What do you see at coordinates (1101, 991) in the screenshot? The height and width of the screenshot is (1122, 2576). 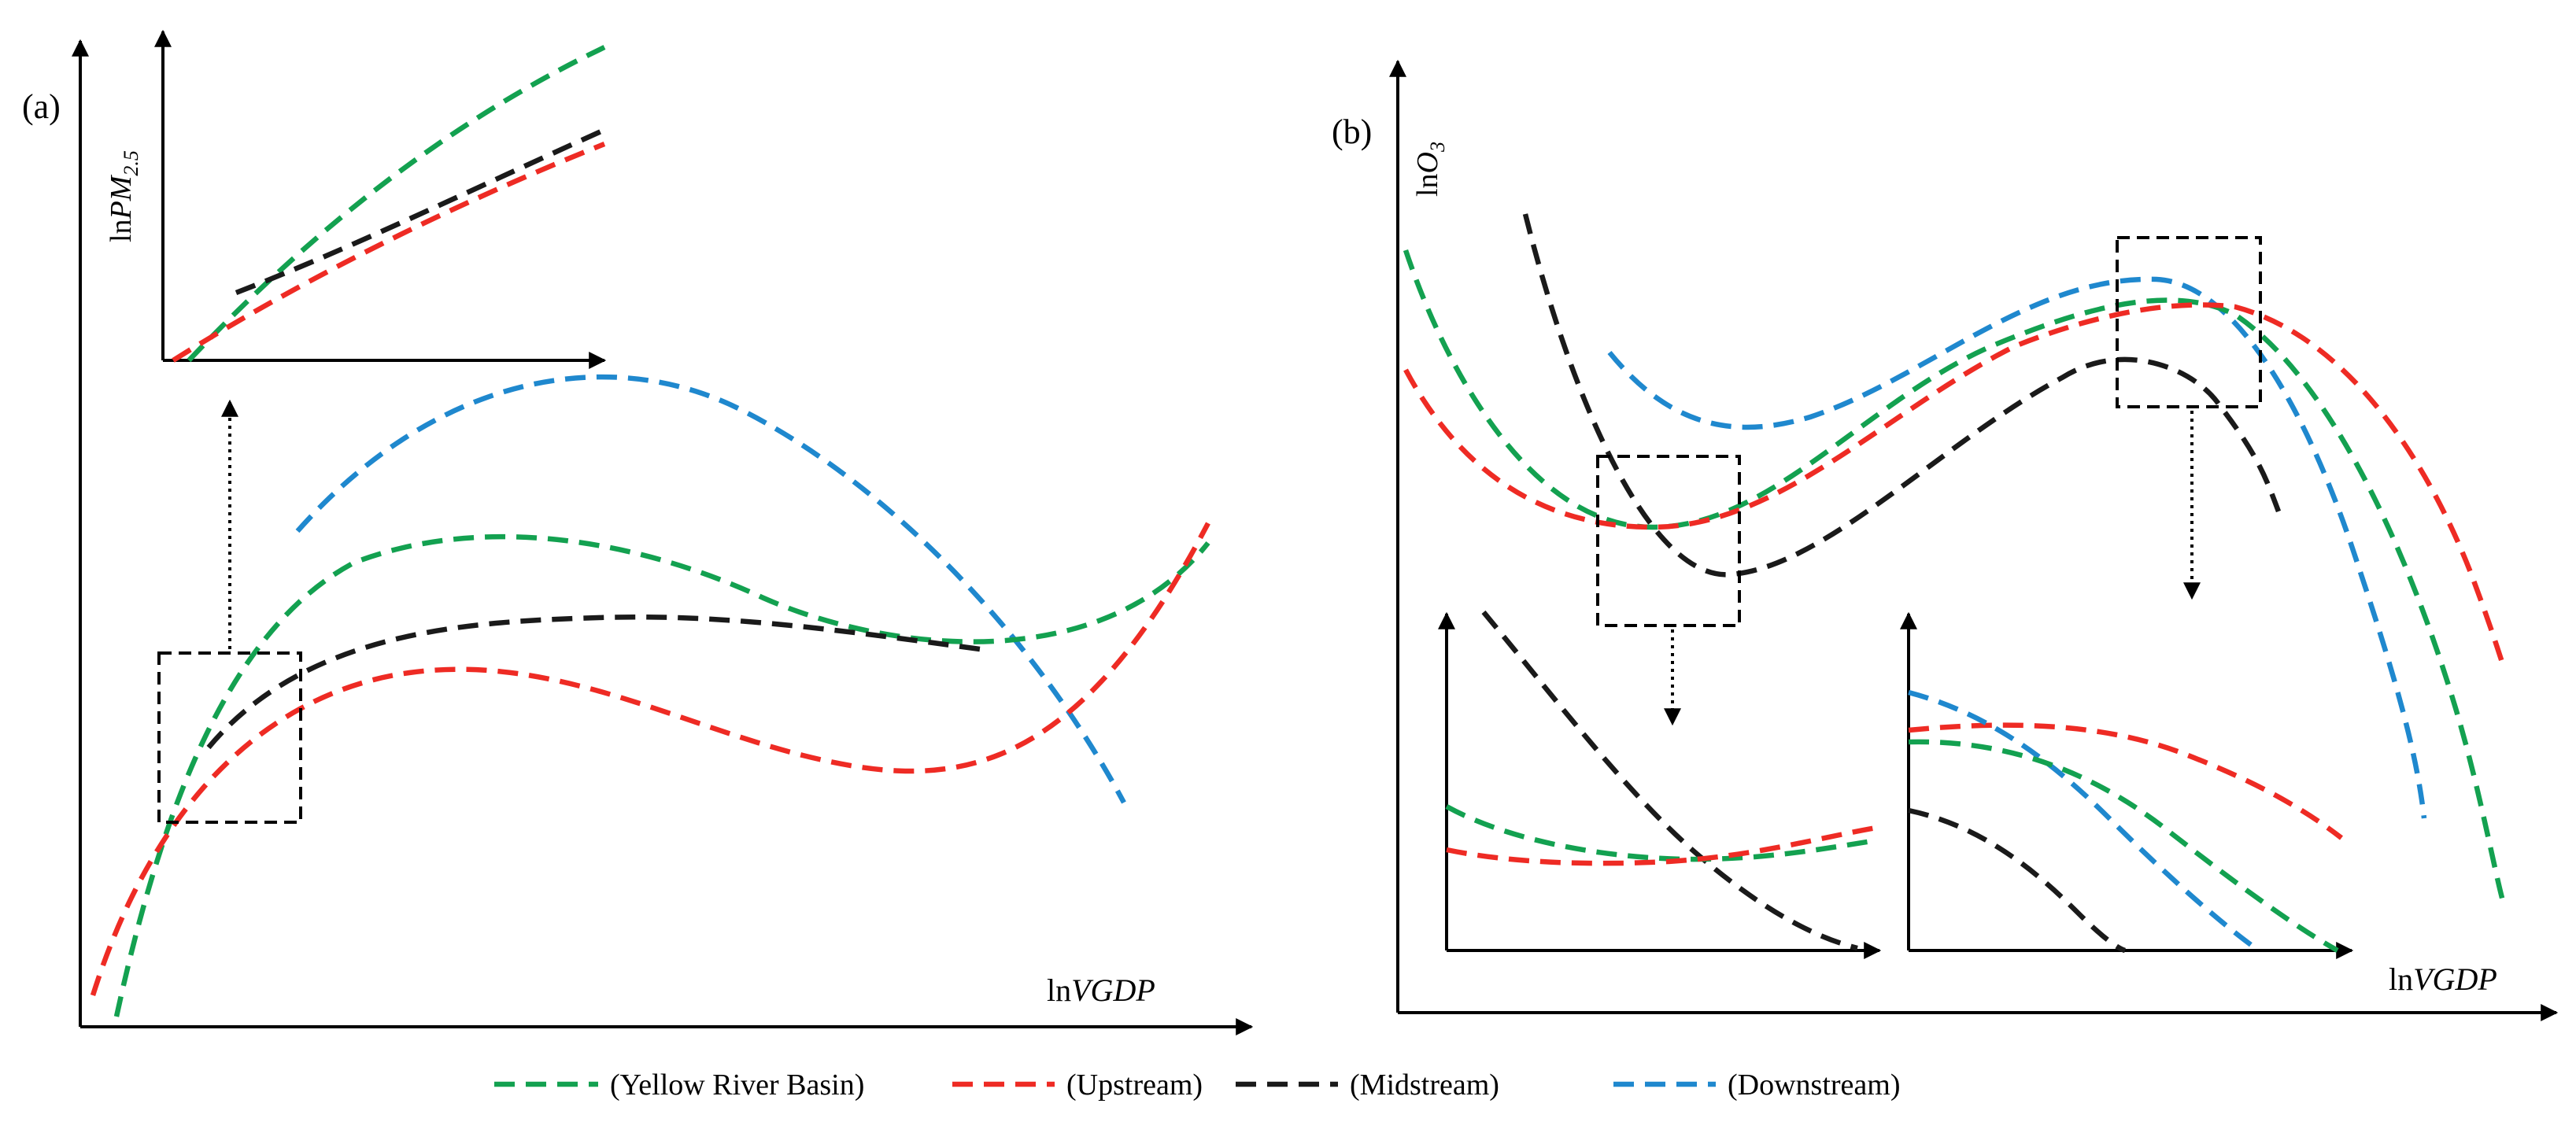 I see `panel-a-x-axis-label: lnVGDP` at bounding box center [1101, 991].